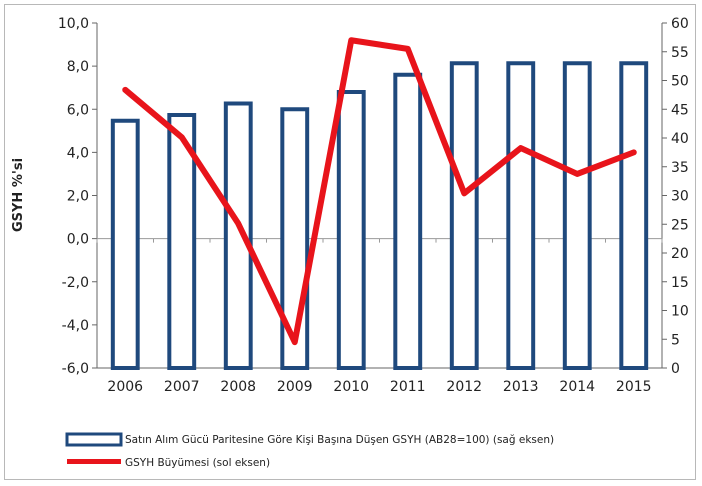 The height and width of the screenshot is (486, 702). What do you see at coordinates (680, 168) in the screenshot?
I see `right-tick-label: 35` at bounding box center [680, 168].